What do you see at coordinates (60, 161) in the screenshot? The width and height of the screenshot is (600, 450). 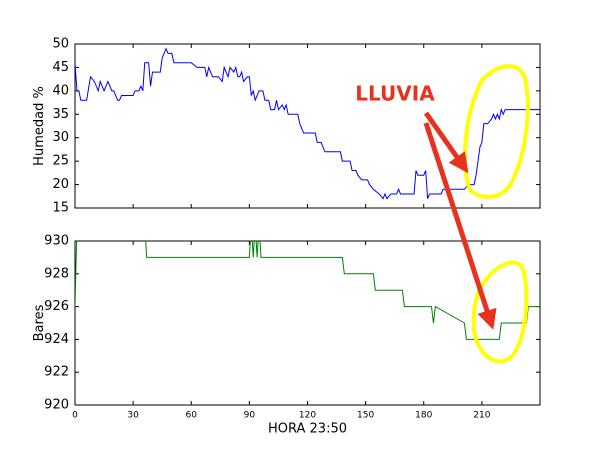 I see `y-tick-label: 25` at bounding box center [60, 161].